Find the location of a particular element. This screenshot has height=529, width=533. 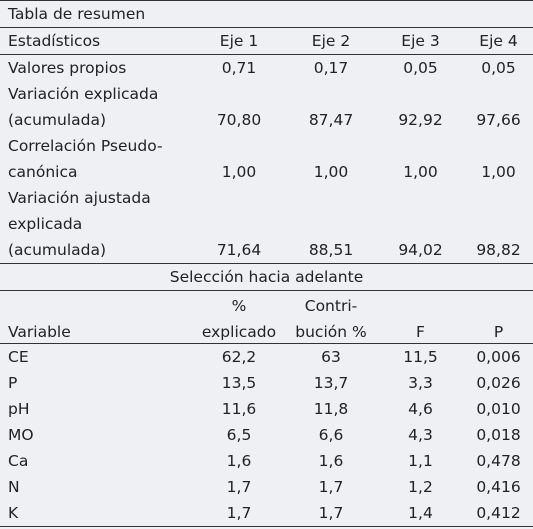

forward-row: pH 11,6 11,8 4,6 0,010 is located at coordinates (266, 409).